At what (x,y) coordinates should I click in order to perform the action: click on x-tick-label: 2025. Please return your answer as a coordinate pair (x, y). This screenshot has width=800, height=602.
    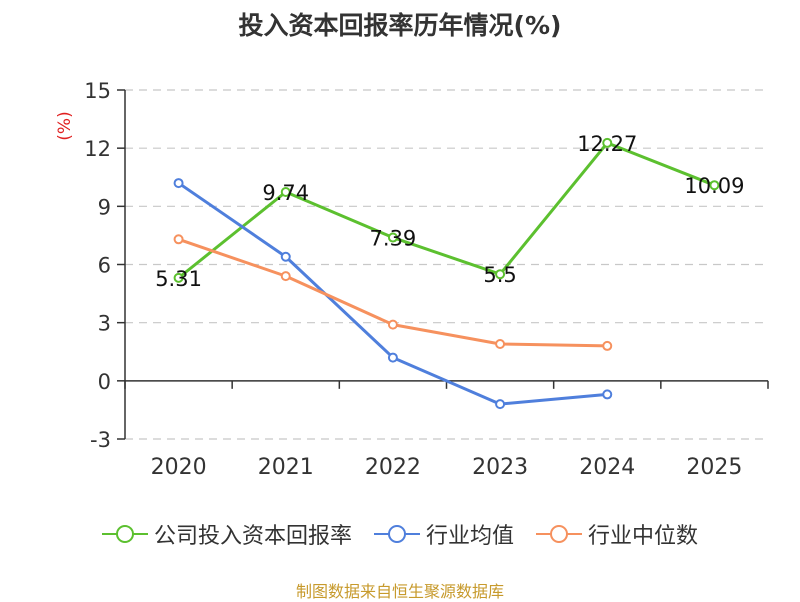
    Looking at the image, I should click on (714, 467).